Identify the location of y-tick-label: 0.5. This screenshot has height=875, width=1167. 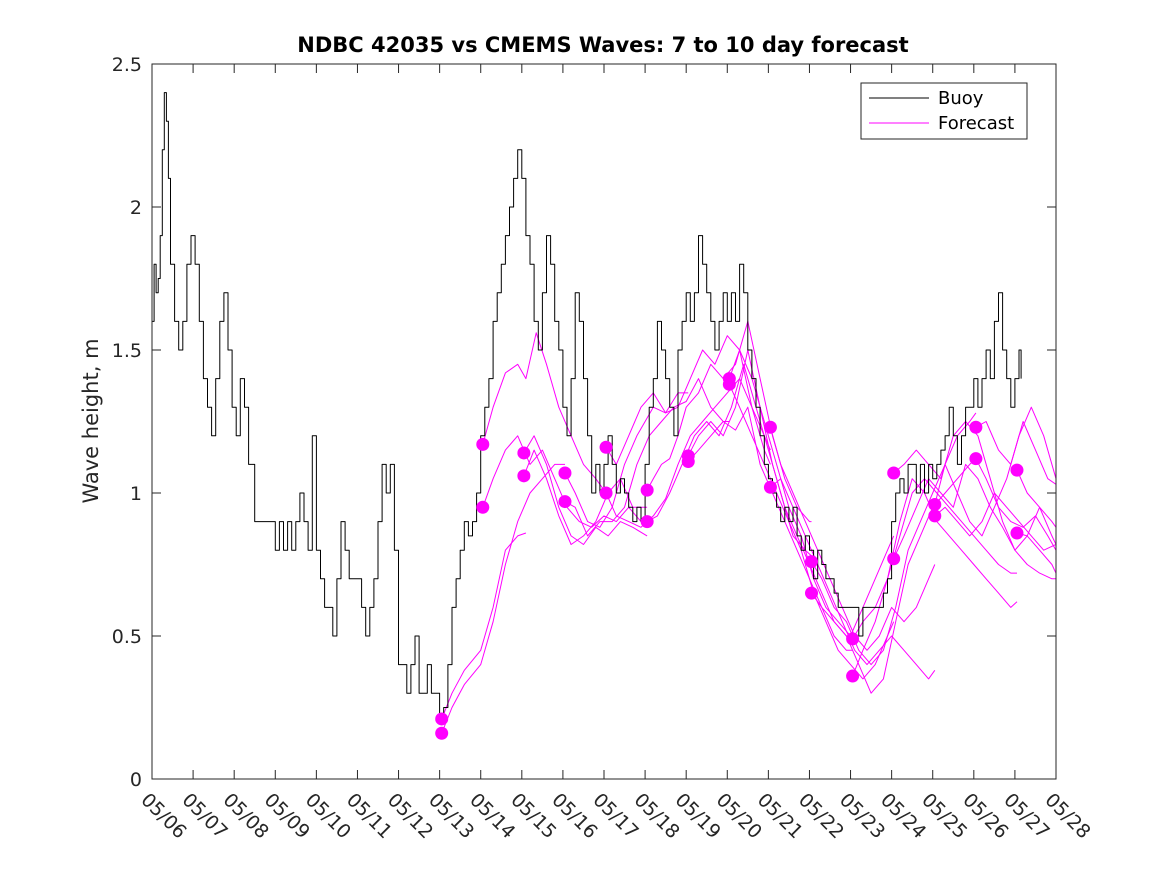
(127, 637).